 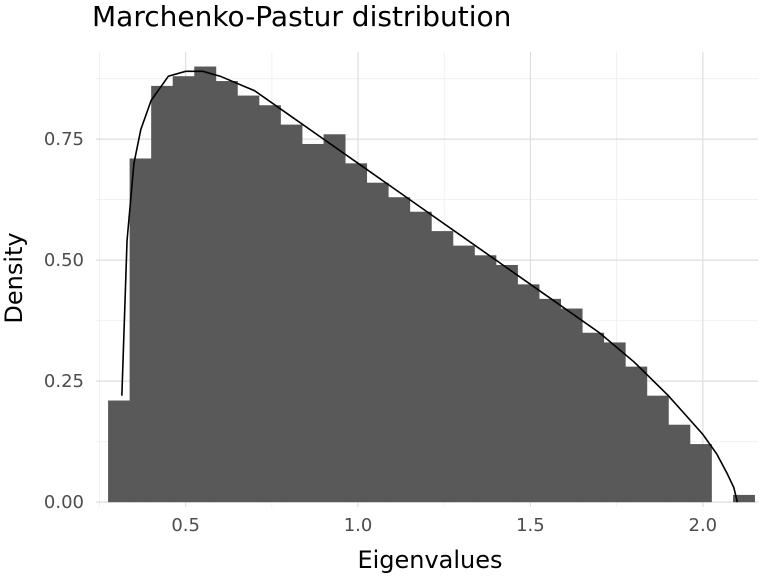 I want to click on x-tick-label: 2.0, so click(x=703, y=525).